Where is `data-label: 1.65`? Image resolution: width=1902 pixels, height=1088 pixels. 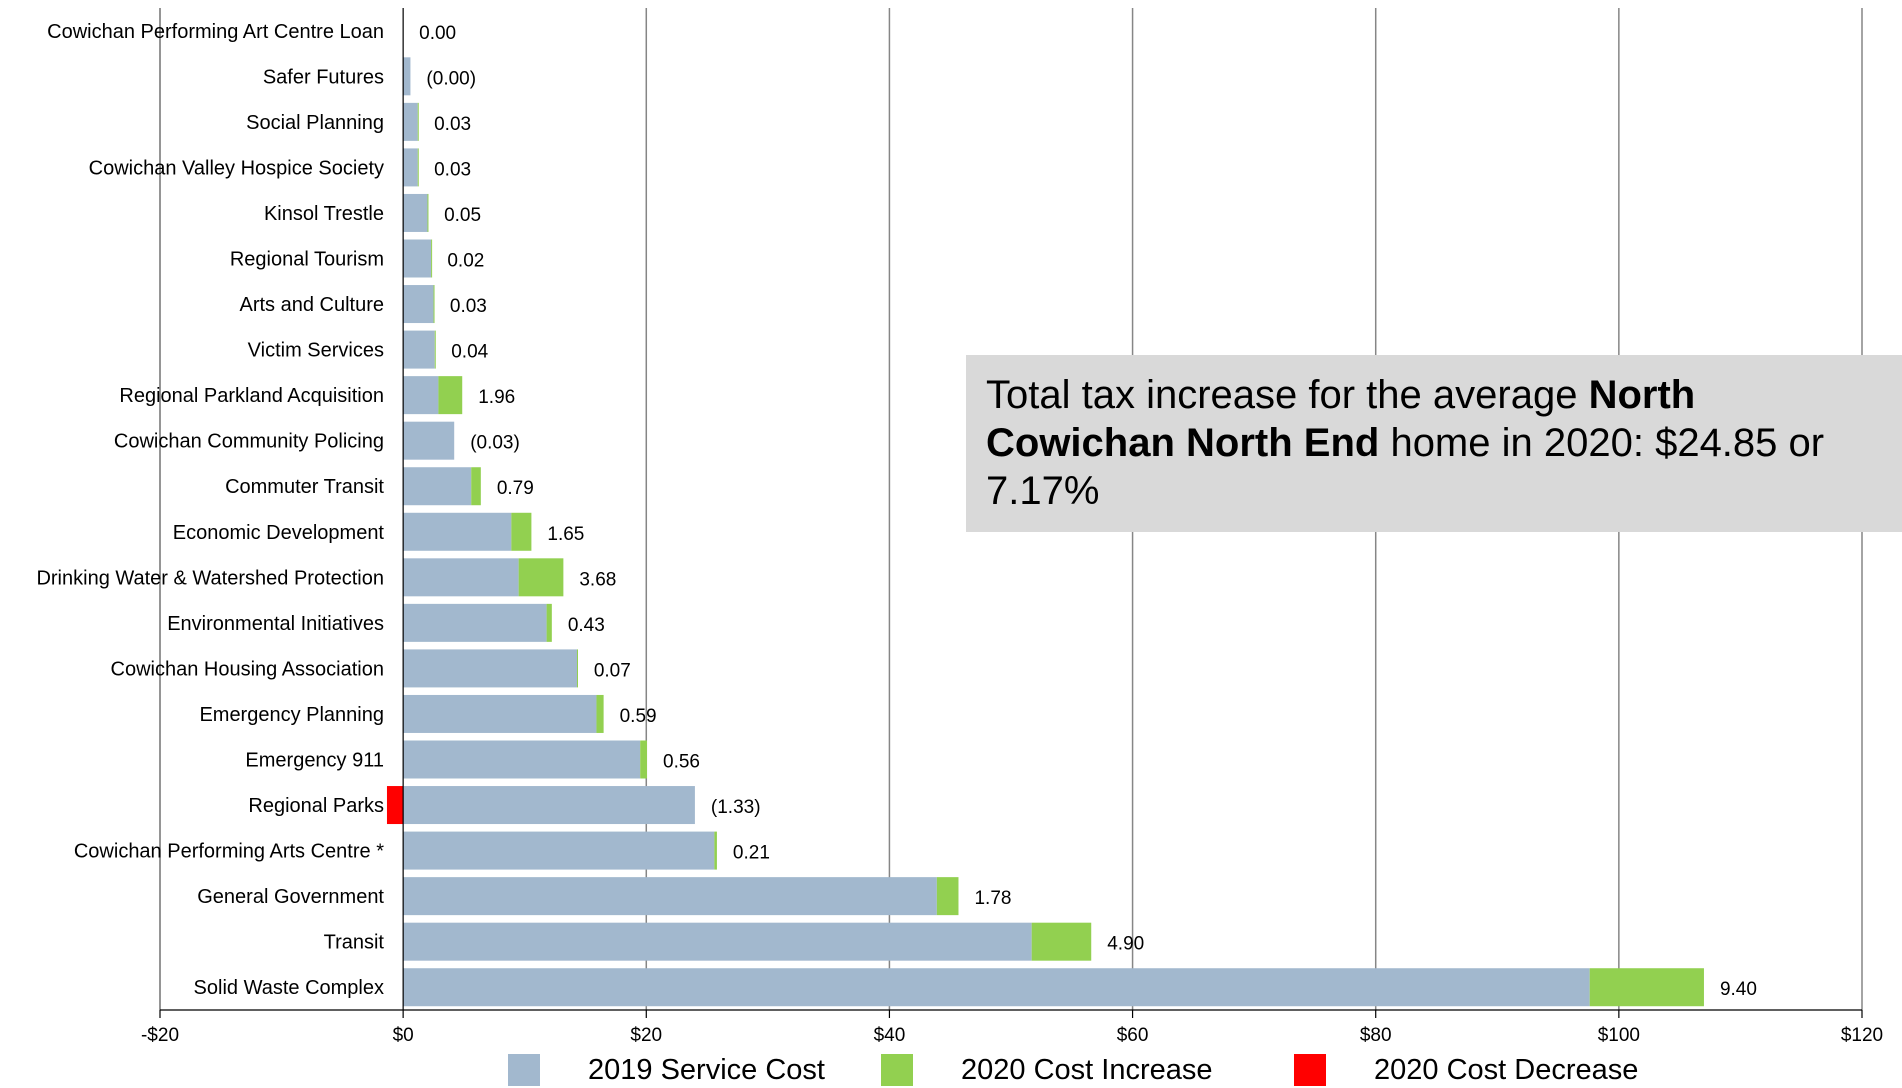
data-label: 1.65 is located at coordinates (565, 534).